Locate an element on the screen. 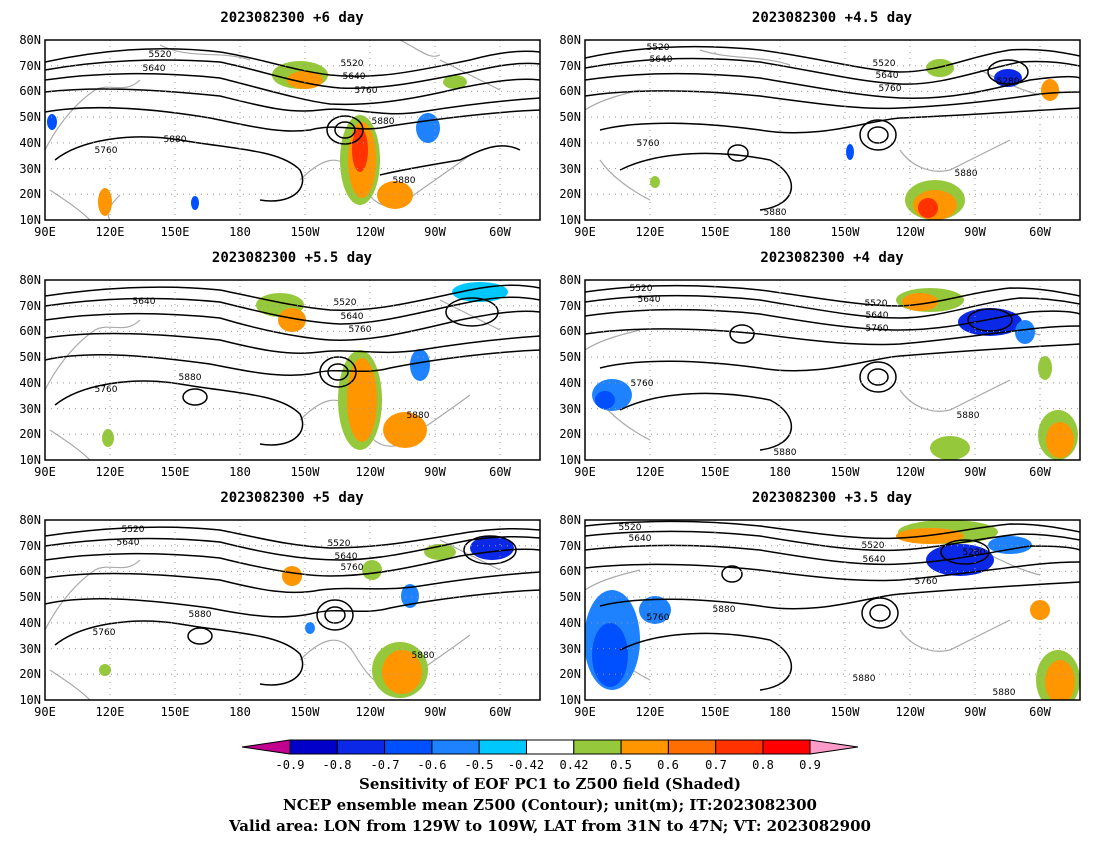 The image size is (1100, 850). lat-tick-label: 70N is located at coordinates (570, 66).